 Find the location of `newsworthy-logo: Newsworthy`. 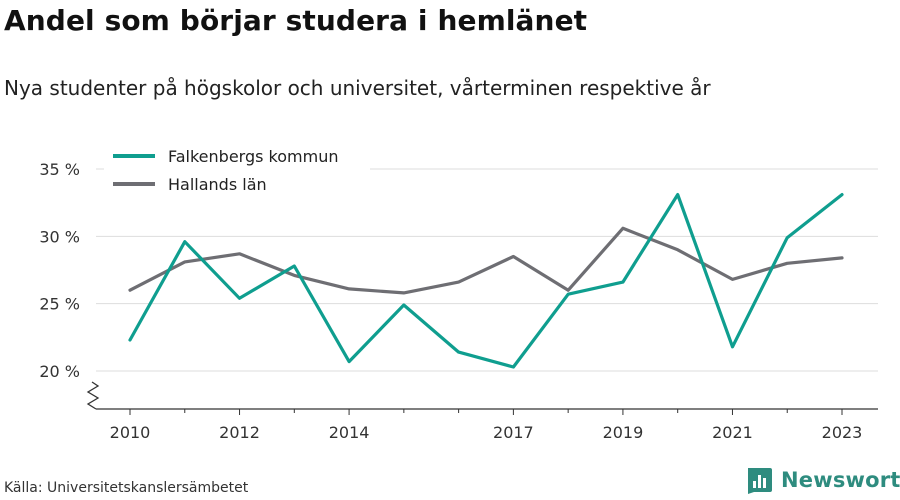

newsworthy-logo: Newsworthy is located at coordinates (822, 480).